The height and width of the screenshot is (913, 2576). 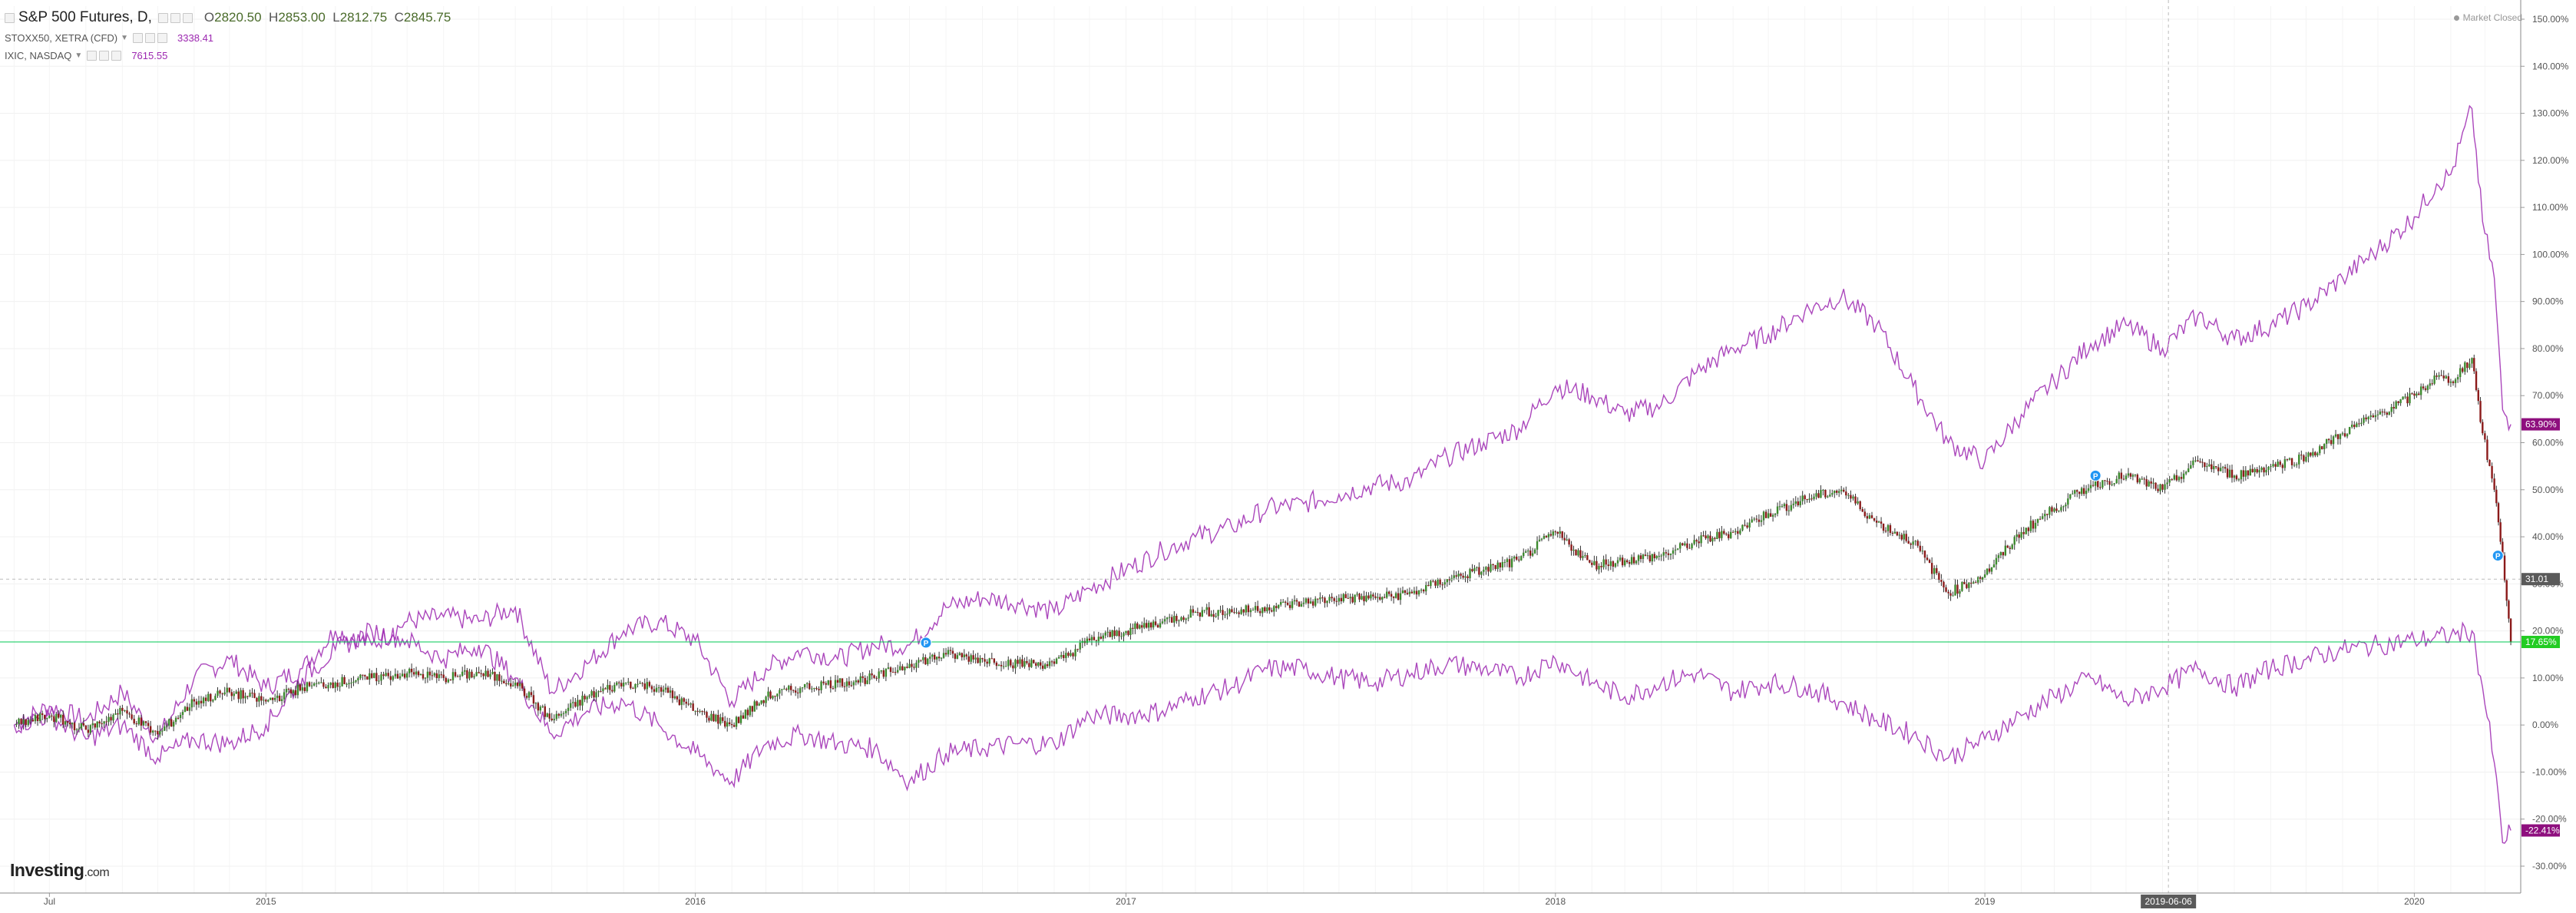 What do you see at coordinates (2550, 66) in the screenshot?
I see `y-tick-label: 140.00%` at bounding box center [2550, 66].